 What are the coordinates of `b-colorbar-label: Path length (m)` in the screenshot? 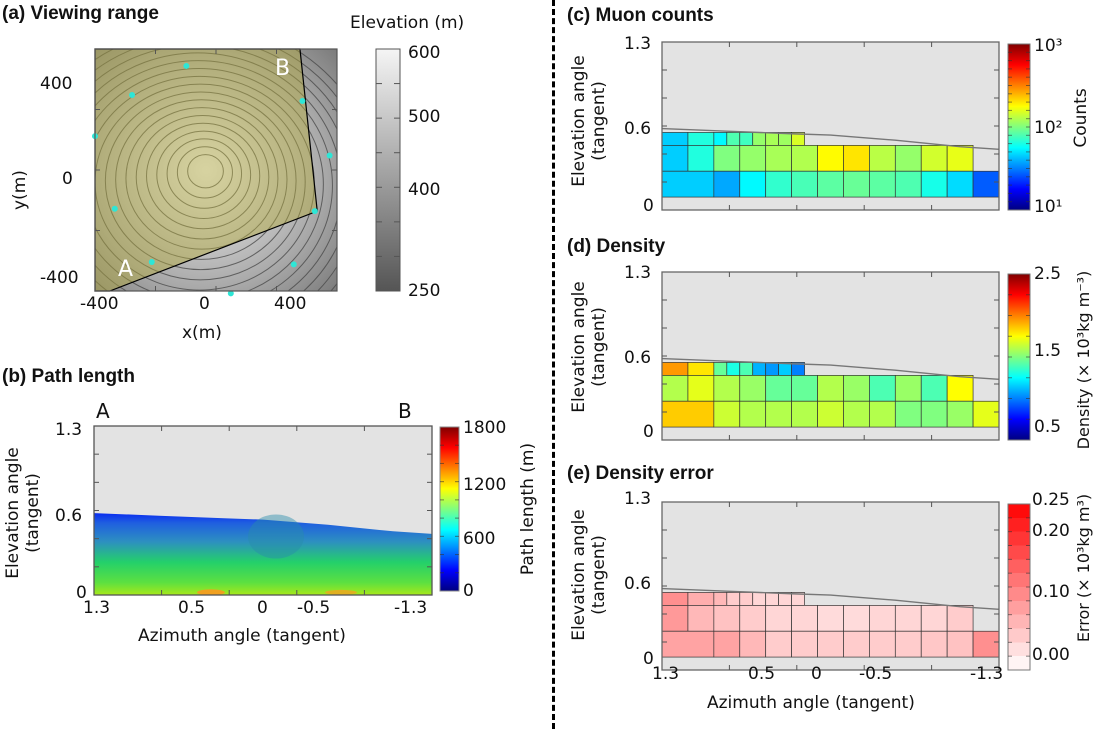 It's located at (528, 509).